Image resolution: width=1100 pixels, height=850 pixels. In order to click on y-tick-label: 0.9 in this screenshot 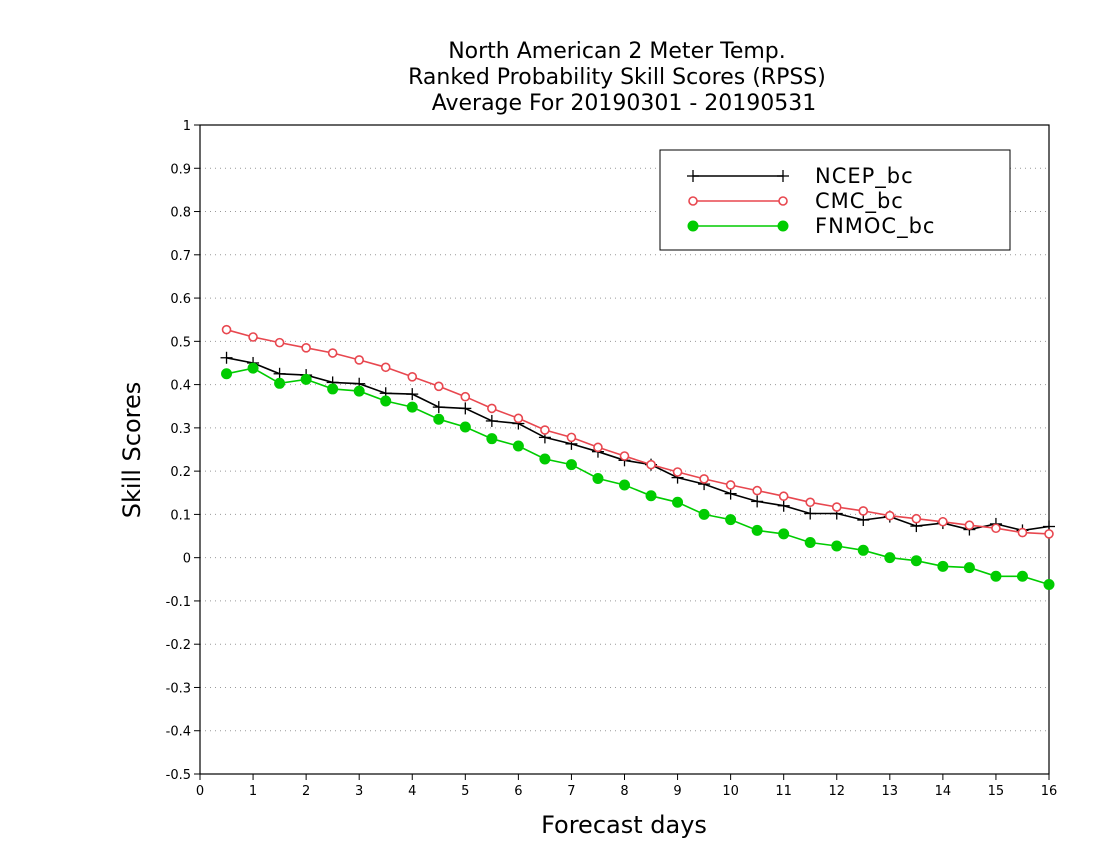, I will do `click(180, 169)`.